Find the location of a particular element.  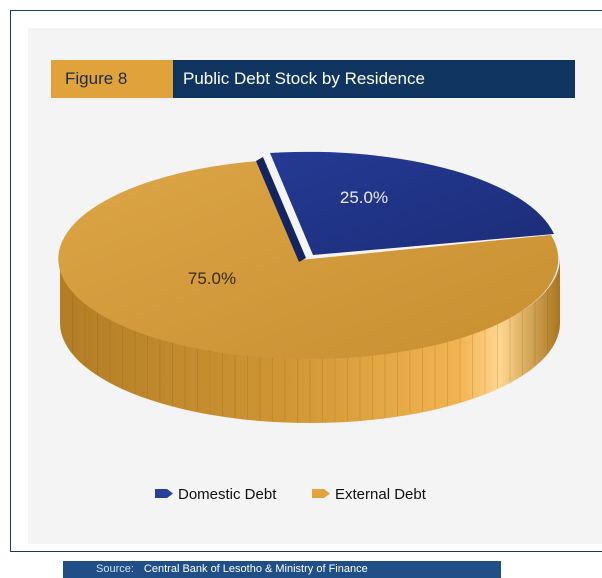

legend-swatch-external is located at coordinates (321, 493).